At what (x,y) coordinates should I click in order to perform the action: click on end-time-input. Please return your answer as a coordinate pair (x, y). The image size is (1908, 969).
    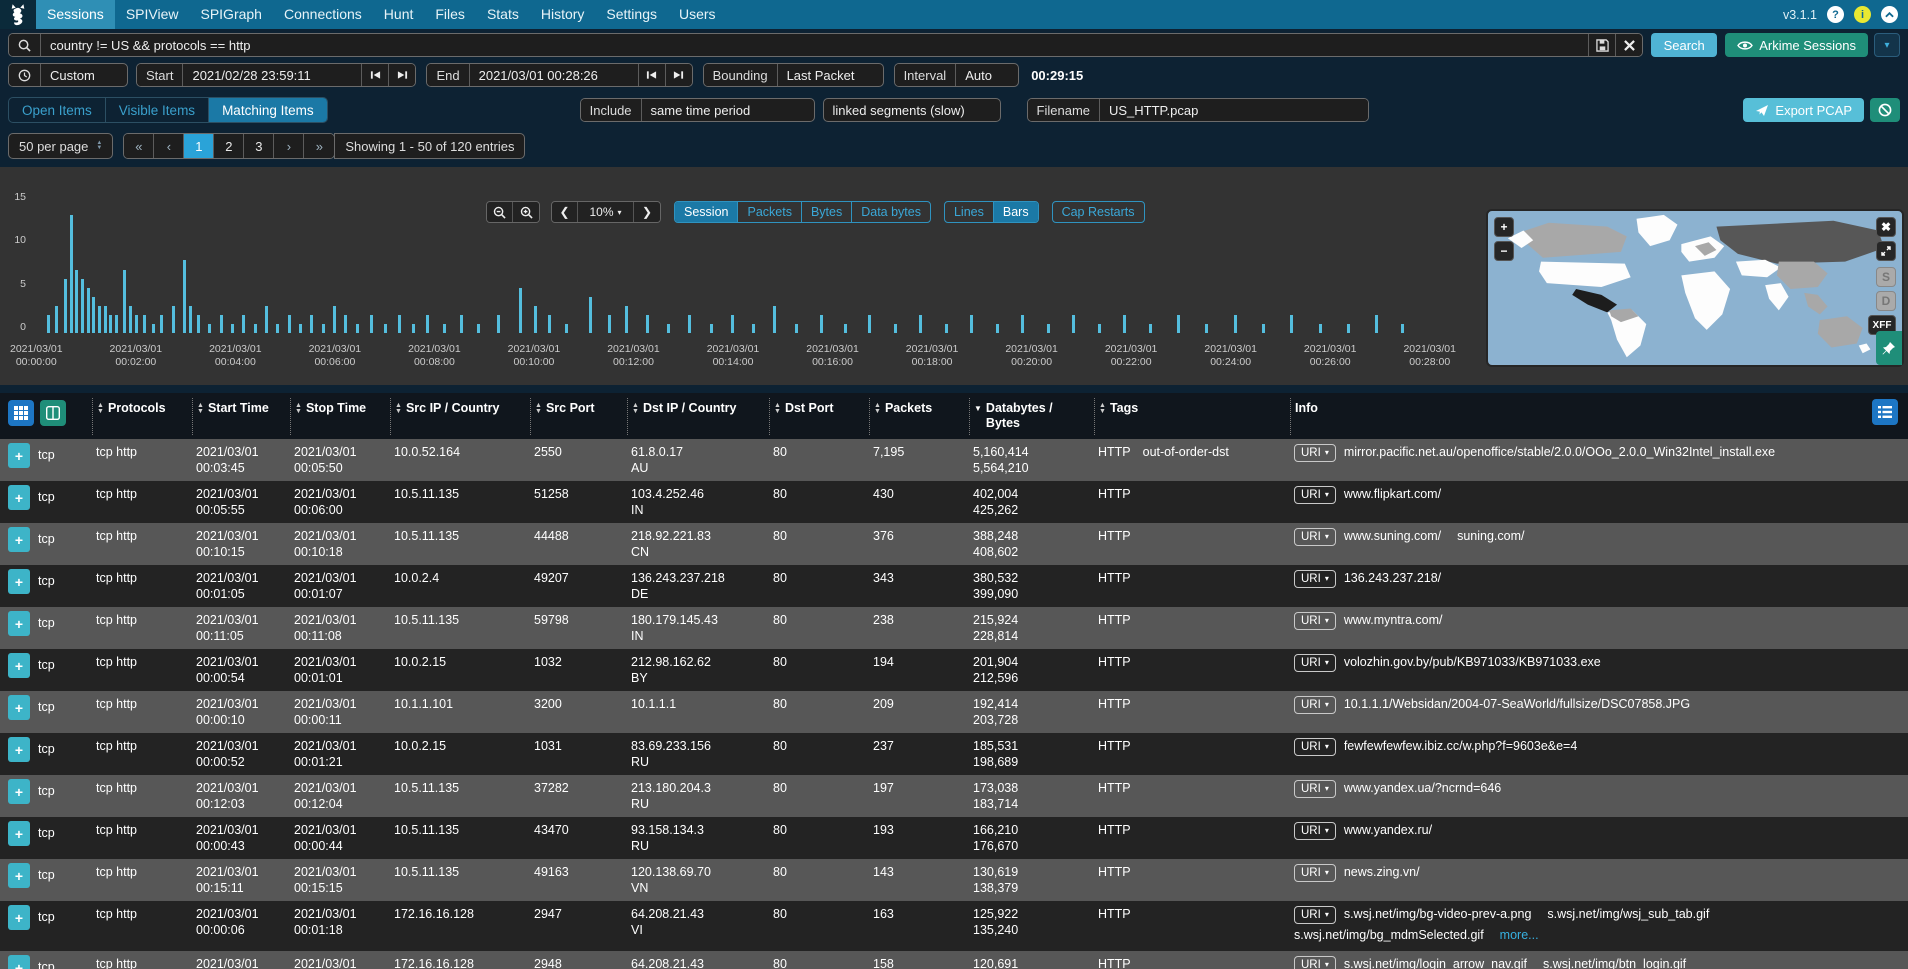
    Looking at the image, I should click on (553, 75).